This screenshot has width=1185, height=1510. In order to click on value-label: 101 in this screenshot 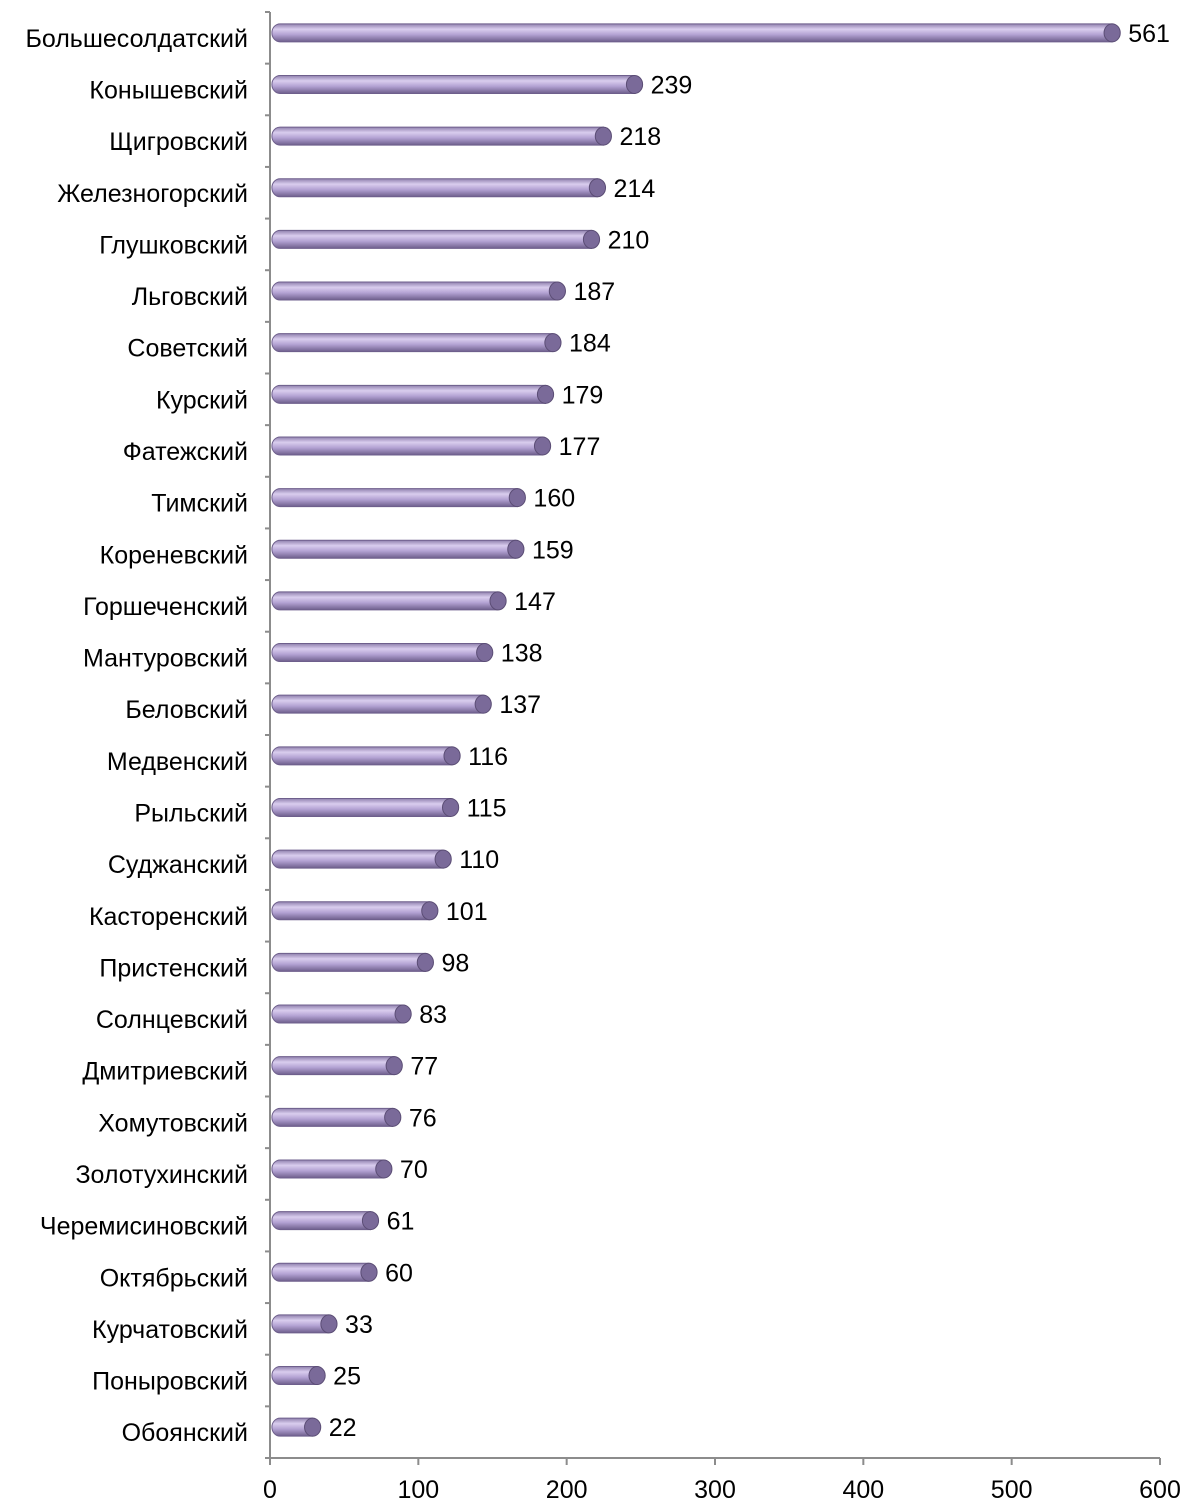, I will do `click(467, 912)`.